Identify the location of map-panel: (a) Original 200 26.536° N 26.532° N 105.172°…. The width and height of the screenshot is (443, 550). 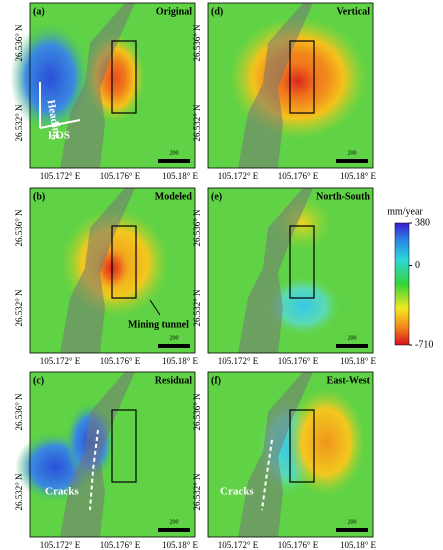
(104, 91).